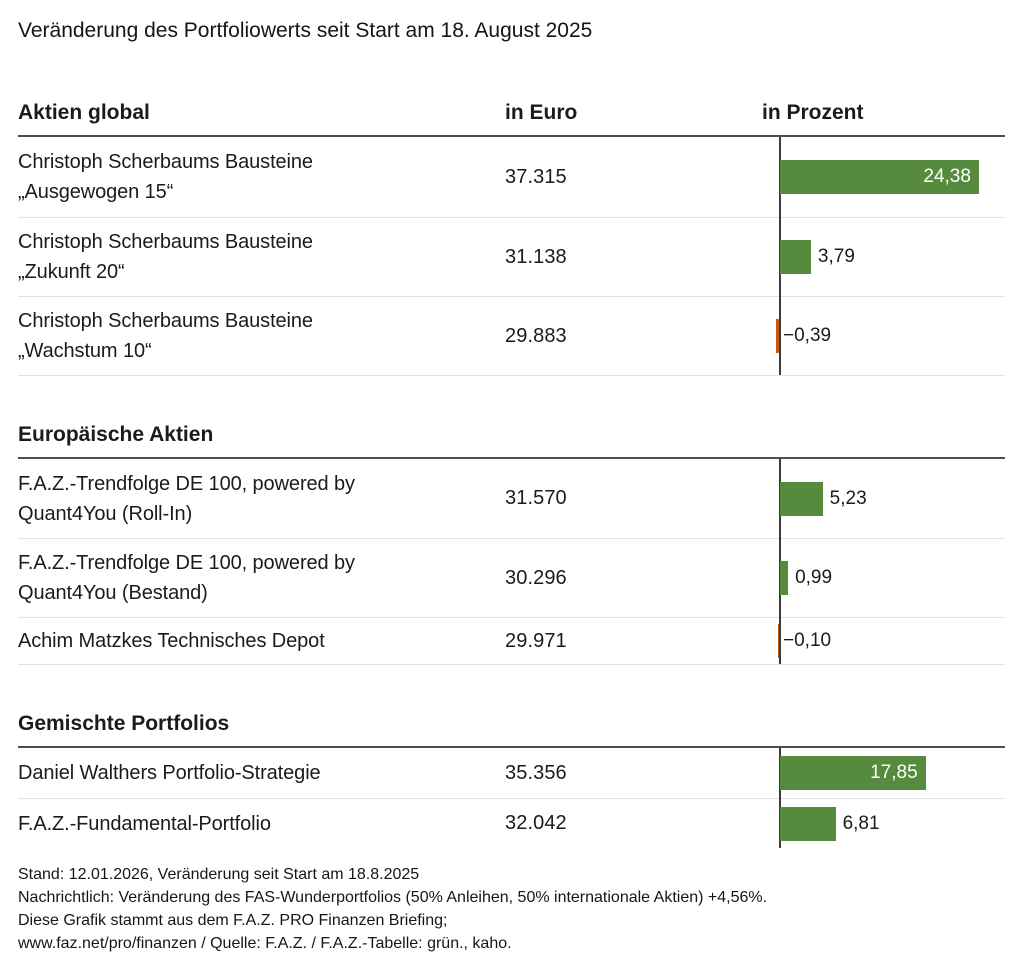 This screenshot has width=1024, height=966. What do you see at coordinates (124, 723) in the screenshot?
I see `section-label: Gemischte Portfolios` at bounding box center [124, 723].